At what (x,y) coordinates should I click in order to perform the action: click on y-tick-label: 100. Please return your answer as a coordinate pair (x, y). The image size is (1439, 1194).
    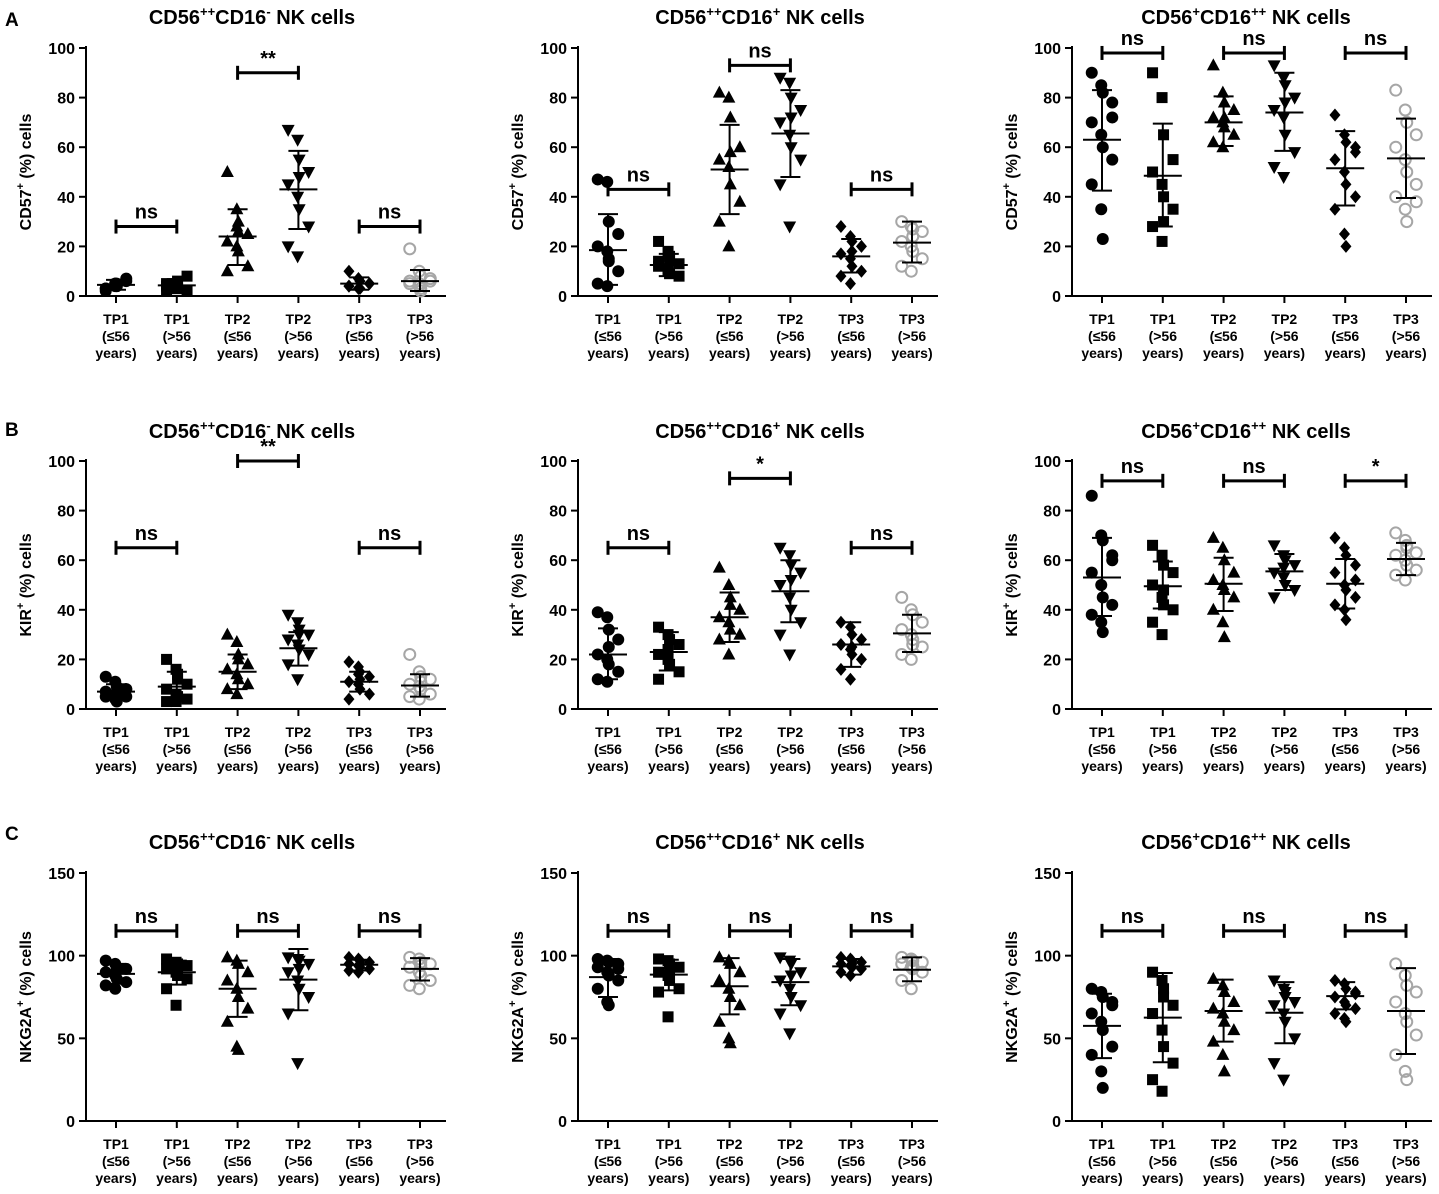
    Looking at the image, I should click on (553, 957).